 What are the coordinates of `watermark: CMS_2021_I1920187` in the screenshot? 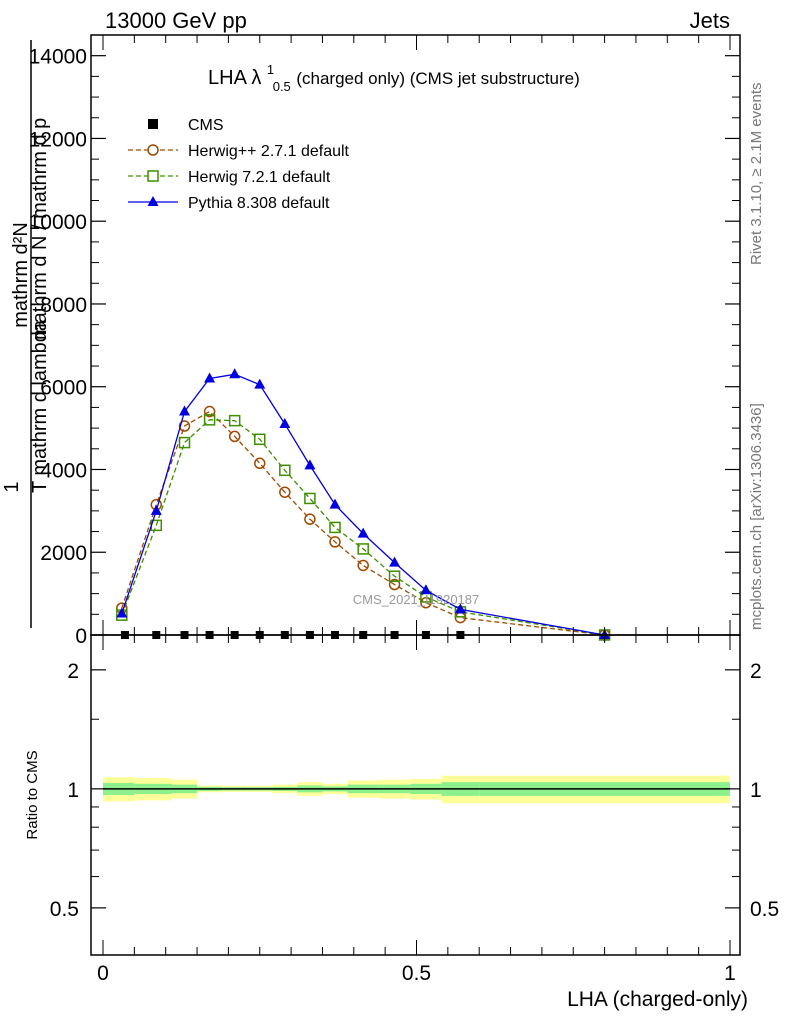 It's located at (416, 599).